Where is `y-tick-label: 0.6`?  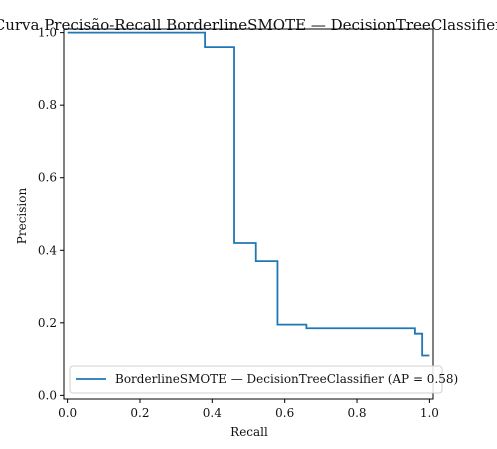
y-tick-label: 0.6 is located at coordinates (47, 178).